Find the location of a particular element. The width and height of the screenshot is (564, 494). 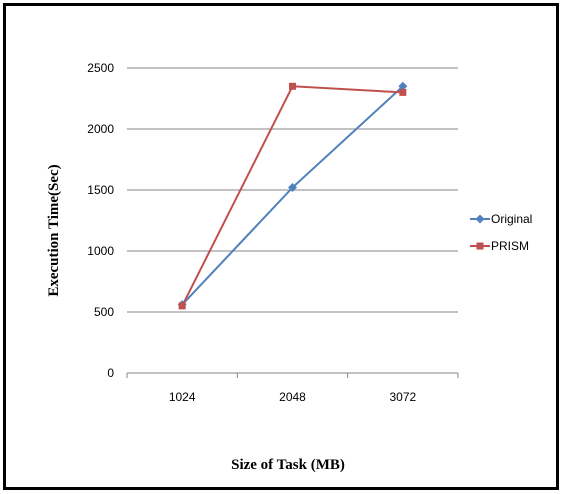

y-axis-tick-labels: 0 500 1000 1500 2000 2500 is located at coordinates (100, 220).